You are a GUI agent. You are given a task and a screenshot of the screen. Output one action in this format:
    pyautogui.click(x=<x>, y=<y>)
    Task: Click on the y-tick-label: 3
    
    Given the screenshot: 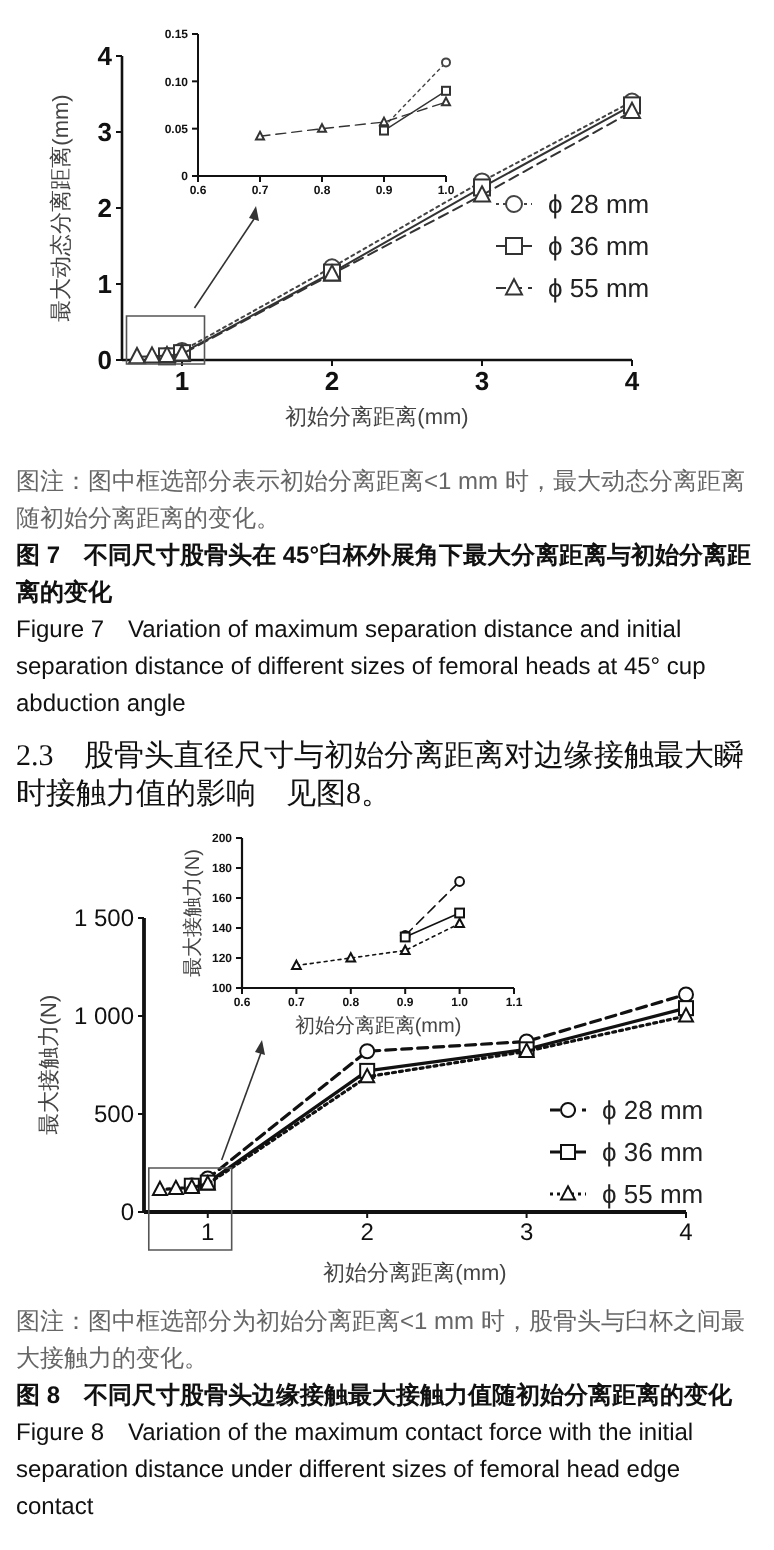 What is the action you would take?
    pyautogui.click(x=104, y=132)
    